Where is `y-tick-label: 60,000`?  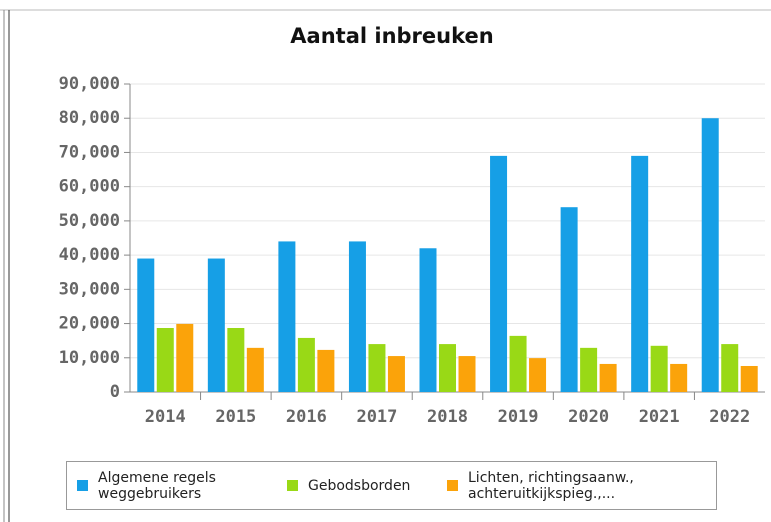 y-tick-label: 60,000 is located at coordinates (89, 187).